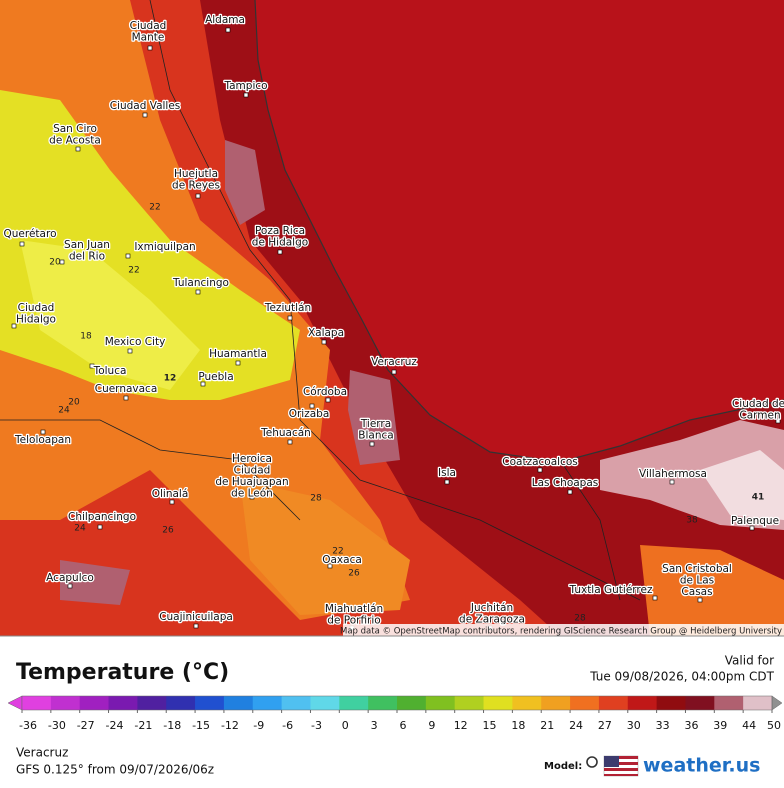 The image size is (784, 788). I want to click on contour-label: 26, so click(354, 574).